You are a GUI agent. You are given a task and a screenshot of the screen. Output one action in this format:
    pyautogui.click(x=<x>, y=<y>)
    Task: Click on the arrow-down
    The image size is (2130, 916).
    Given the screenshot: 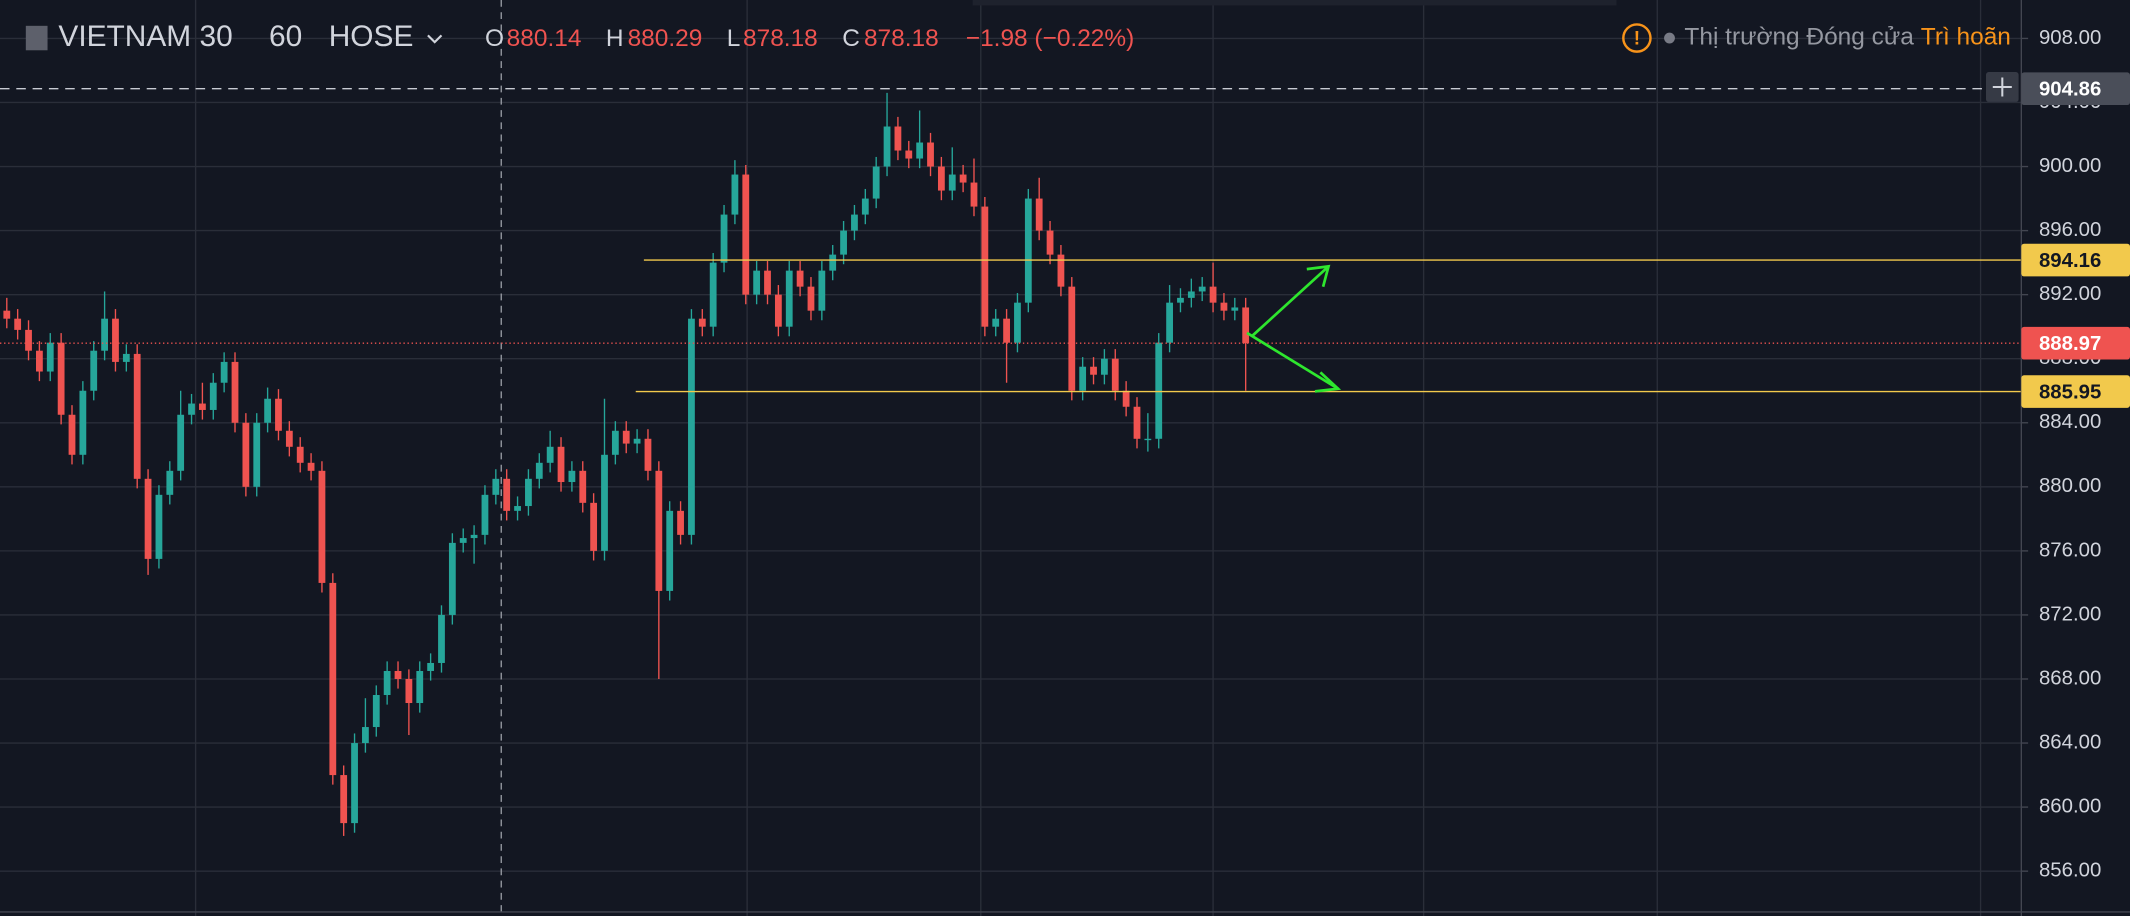 What is the action you would take?
    pyautogui.click(x=1292, y=360)
    